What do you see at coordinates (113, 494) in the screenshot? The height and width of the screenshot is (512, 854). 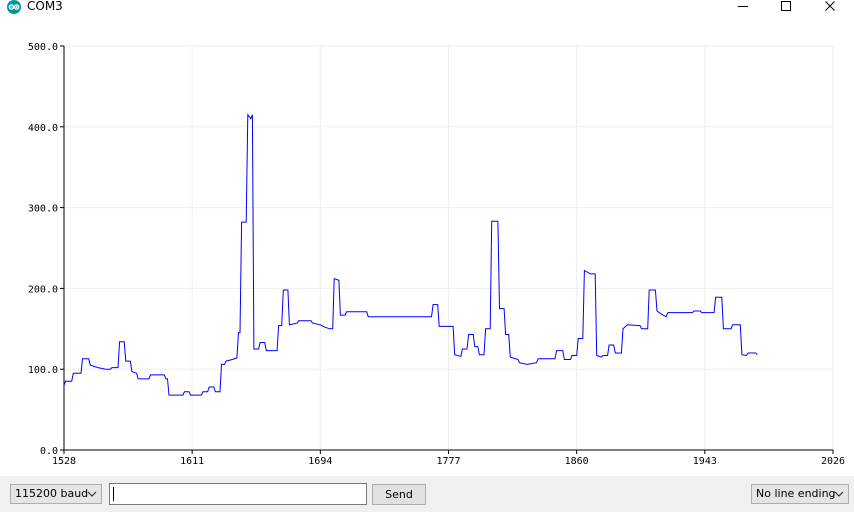 I see `text-caret` at bounding box center [113, 494].